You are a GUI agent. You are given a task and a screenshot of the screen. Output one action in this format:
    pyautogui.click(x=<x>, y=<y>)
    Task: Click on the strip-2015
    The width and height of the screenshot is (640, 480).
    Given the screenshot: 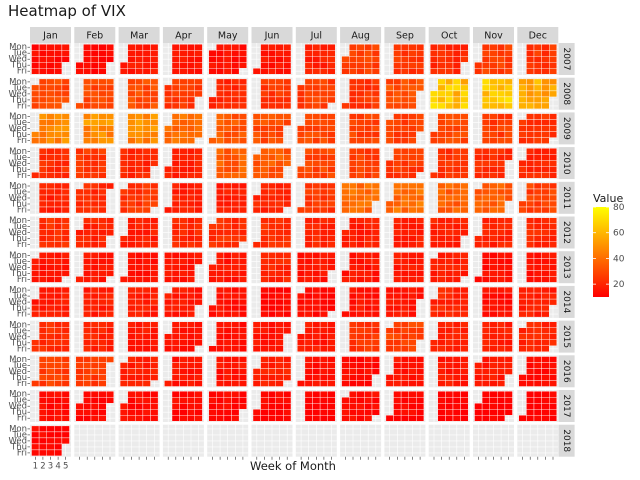 What is the action you would take?
    pyautogui.click(x=566, y=336)
    